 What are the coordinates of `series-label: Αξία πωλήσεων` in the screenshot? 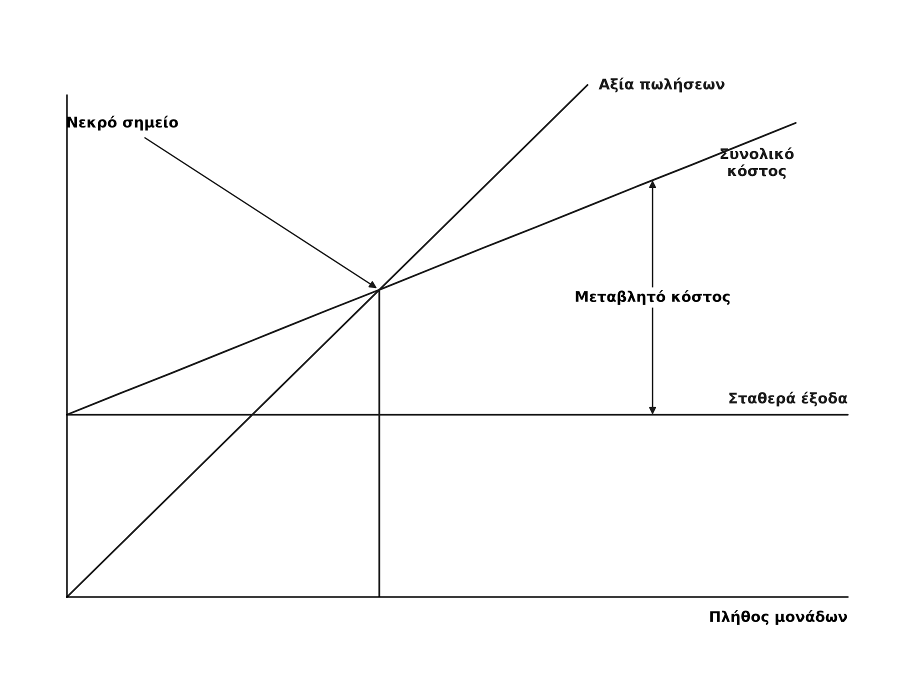 It's located at (661, 85).